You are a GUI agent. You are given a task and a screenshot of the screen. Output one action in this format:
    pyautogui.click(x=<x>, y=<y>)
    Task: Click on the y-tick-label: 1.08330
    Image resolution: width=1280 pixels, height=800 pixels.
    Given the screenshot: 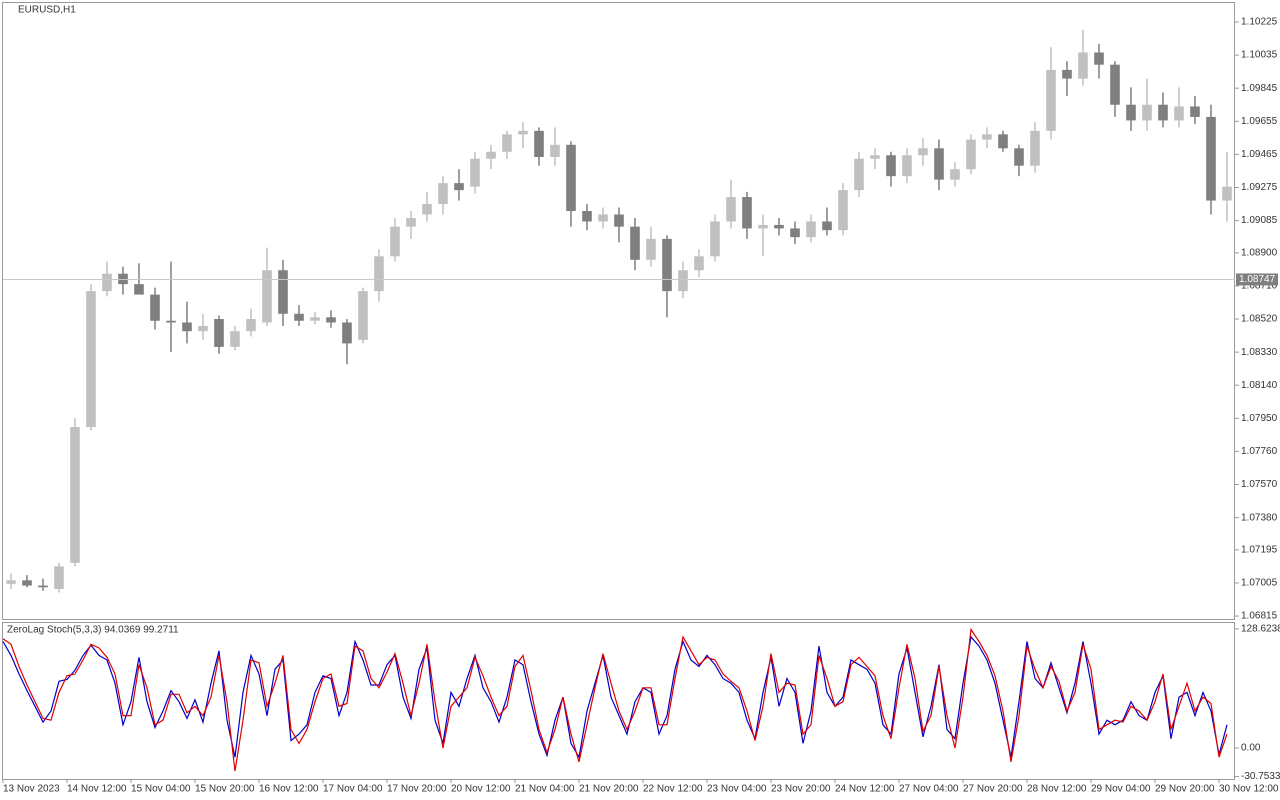 What is the action you would take?
    pyautogui.click(x=1259, y=352)
    